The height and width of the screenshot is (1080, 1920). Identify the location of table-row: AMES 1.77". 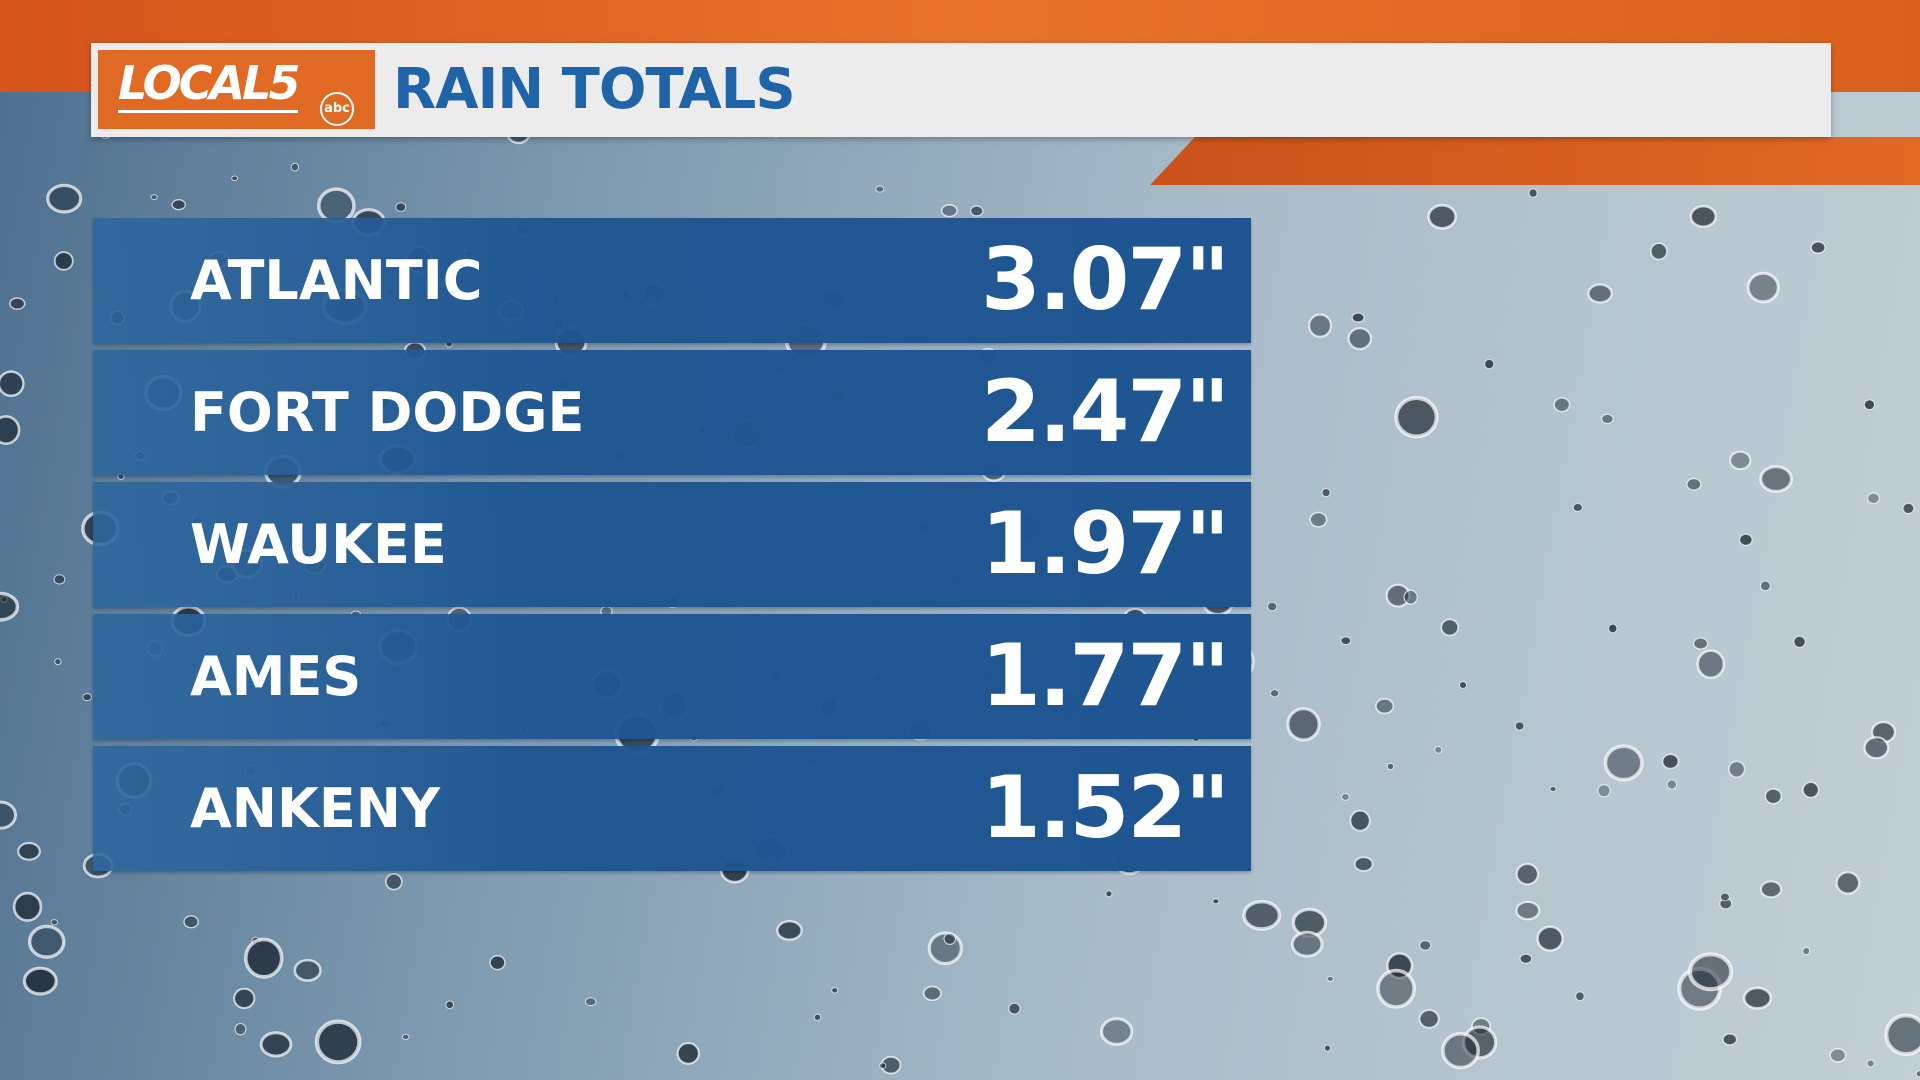
(672, 676).